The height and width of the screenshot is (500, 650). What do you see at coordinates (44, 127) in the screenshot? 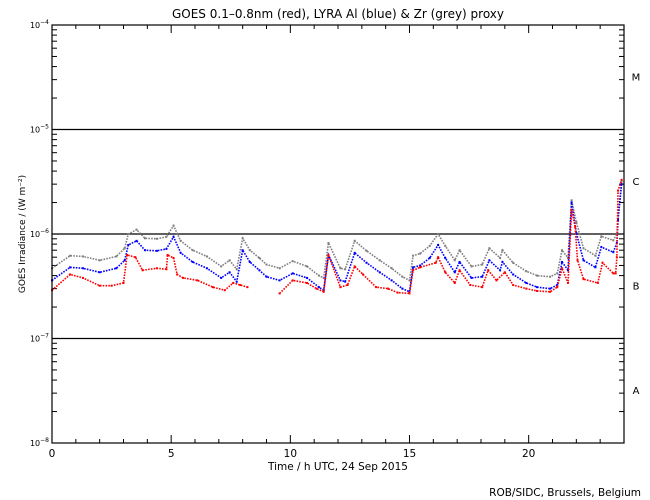
I see `y-tick-exponent: −5` at bounding box center [44, 127].